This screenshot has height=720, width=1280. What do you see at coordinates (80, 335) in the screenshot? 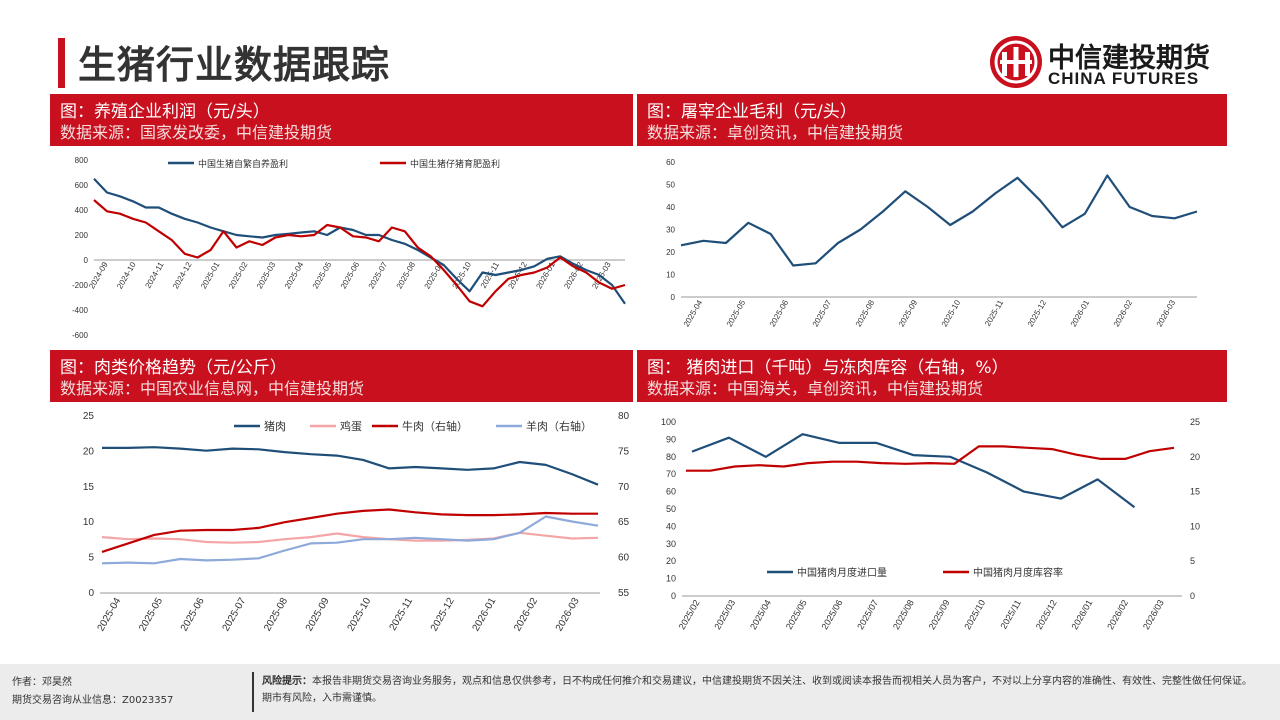
I see `y-tick-label: -600` at bounding box center [80, 335].